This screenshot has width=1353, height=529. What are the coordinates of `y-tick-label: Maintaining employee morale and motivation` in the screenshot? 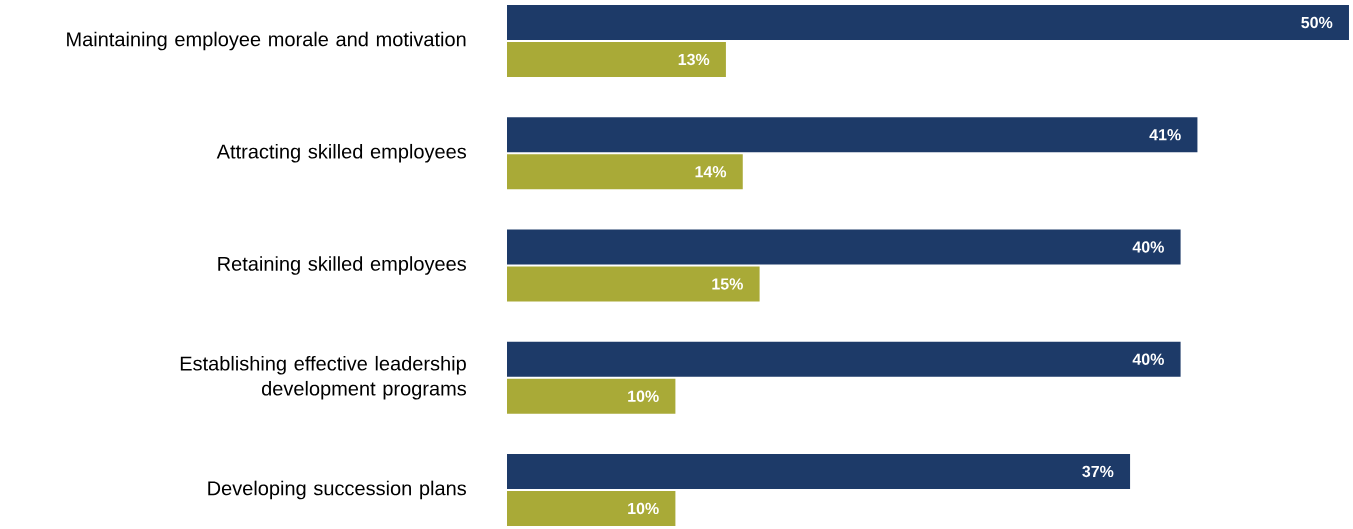 It's located at (266, 41).